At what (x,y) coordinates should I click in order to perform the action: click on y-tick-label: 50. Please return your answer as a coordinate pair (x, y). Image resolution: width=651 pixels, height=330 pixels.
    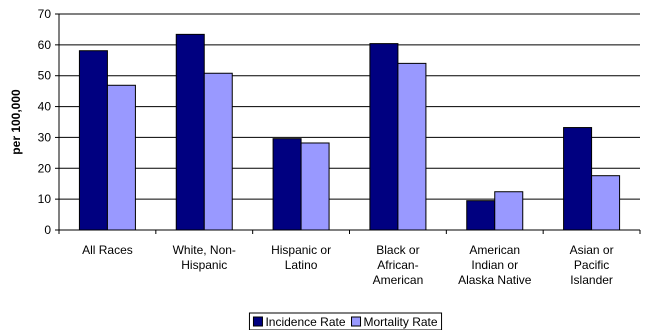
    Looking at the image, I should click on (45, 76).